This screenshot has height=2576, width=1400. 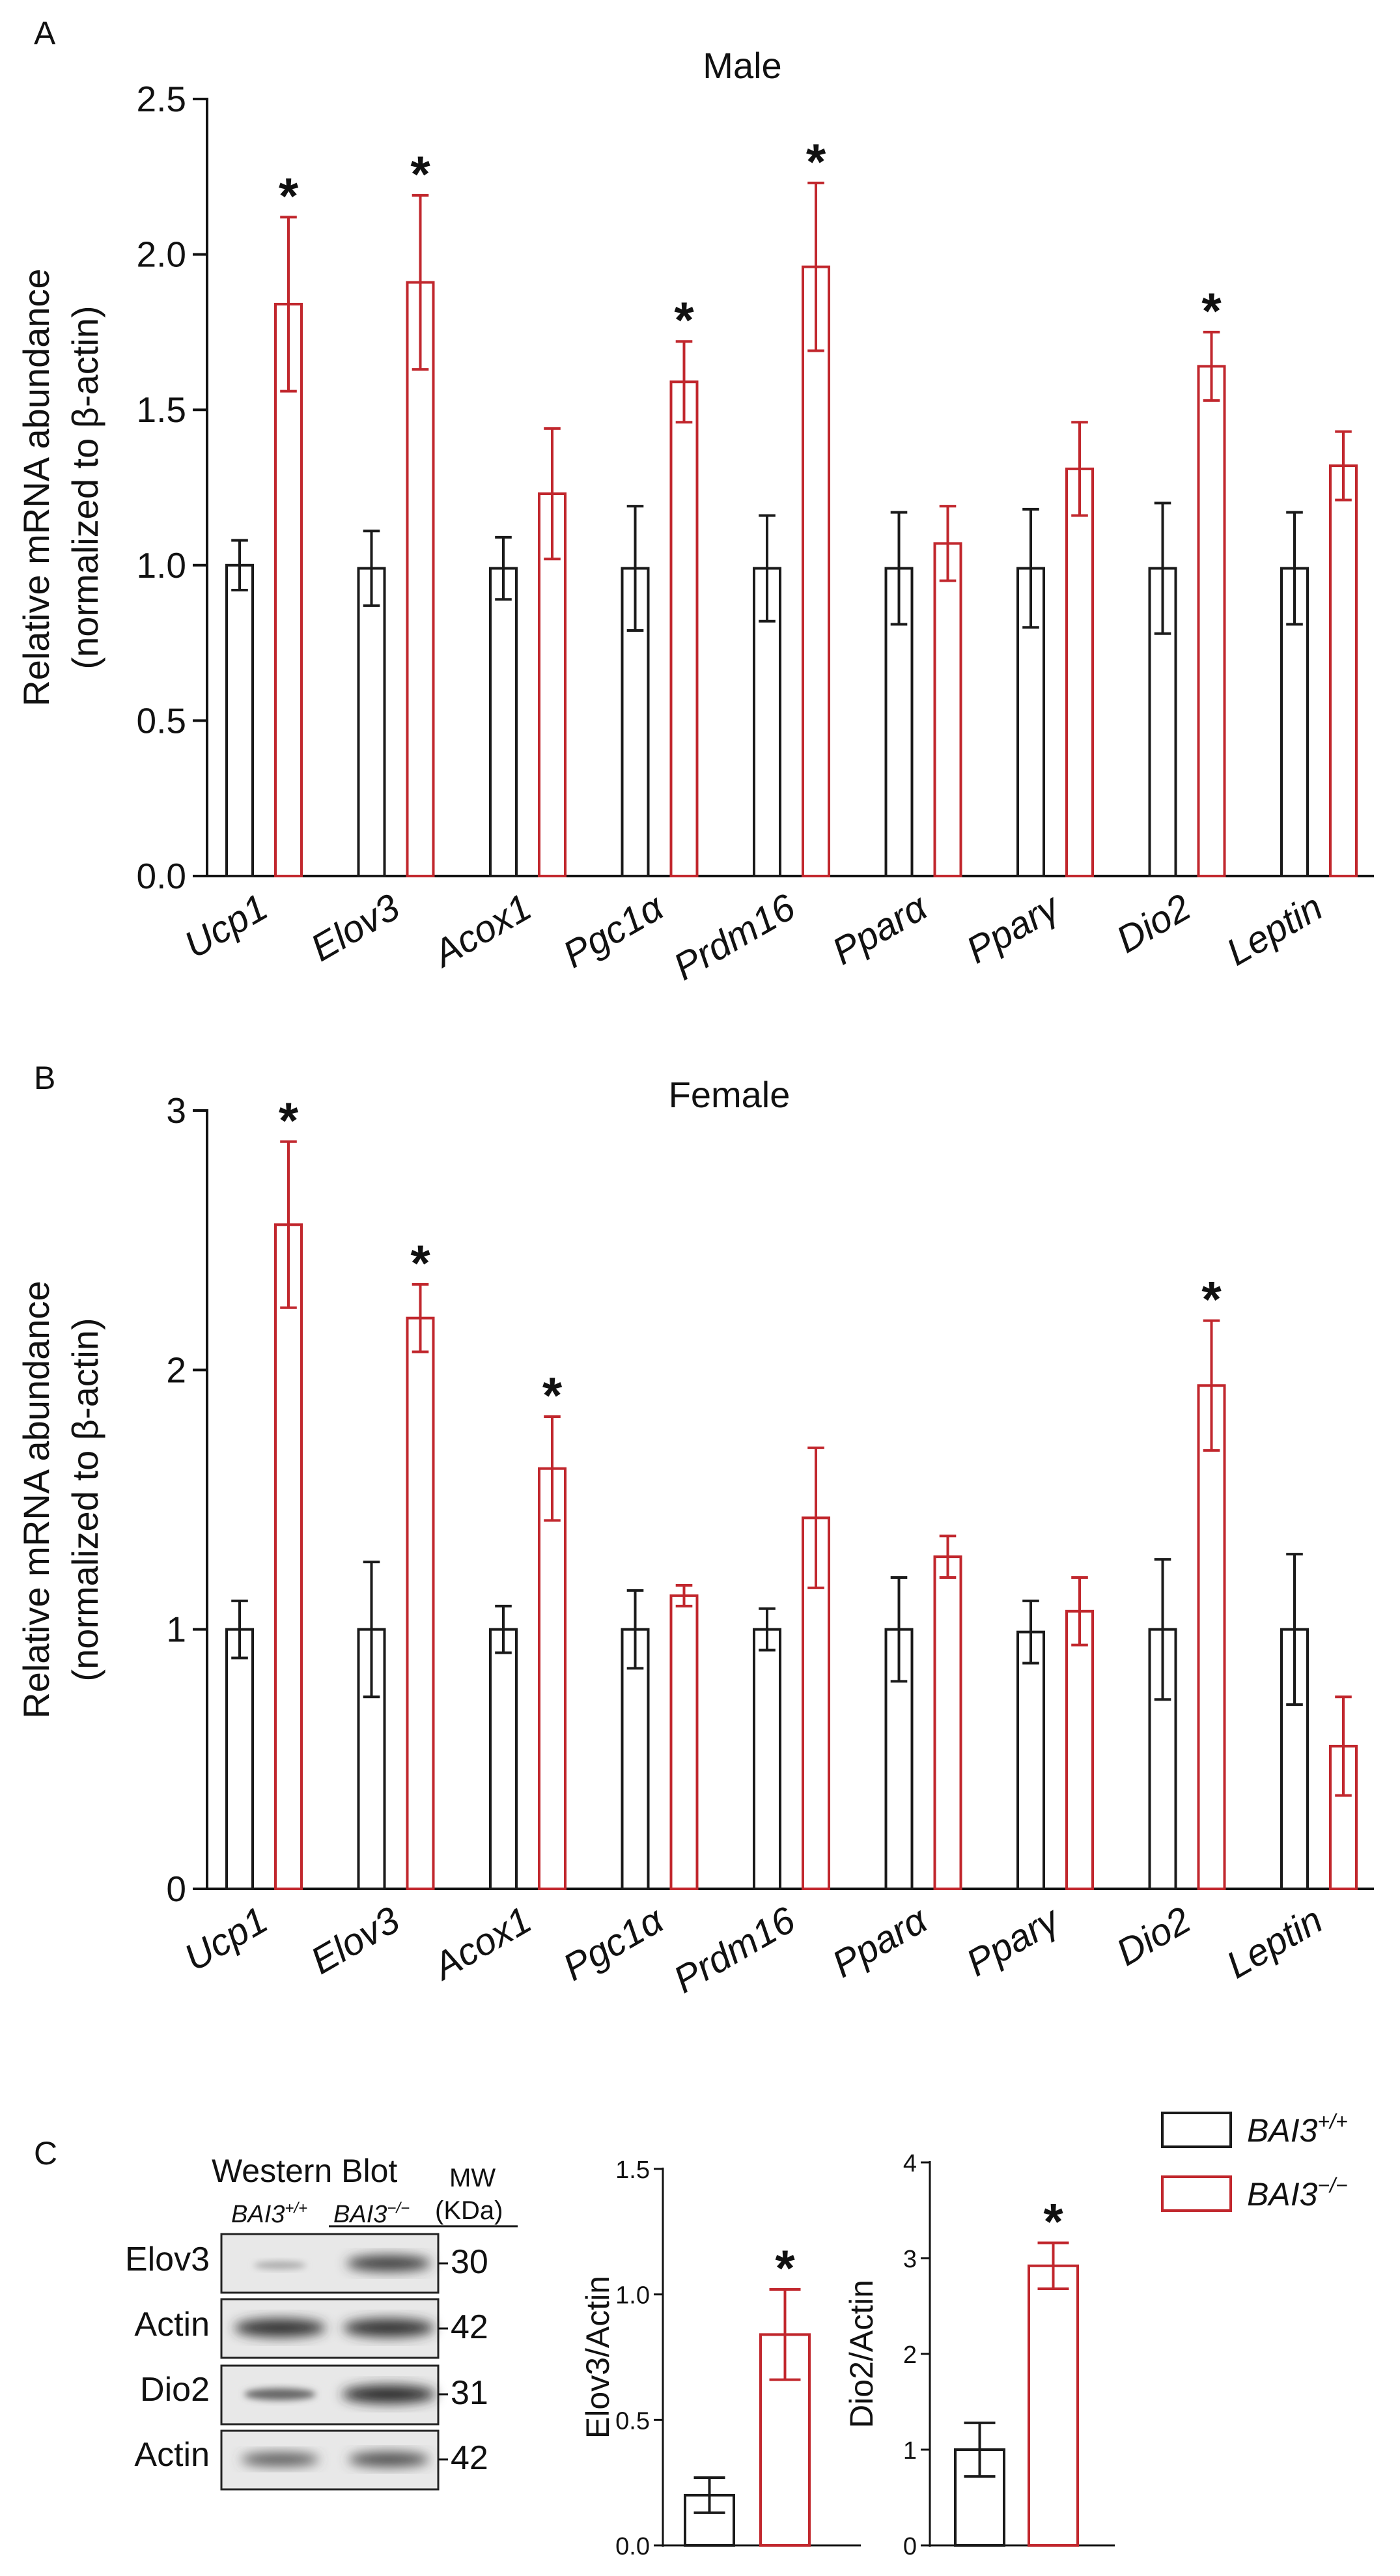 What do you see at coordinates (1013, 1941) in the screenshot?
I see `x-tick-label: Pparγ` at bounding box center [1013, 1941].